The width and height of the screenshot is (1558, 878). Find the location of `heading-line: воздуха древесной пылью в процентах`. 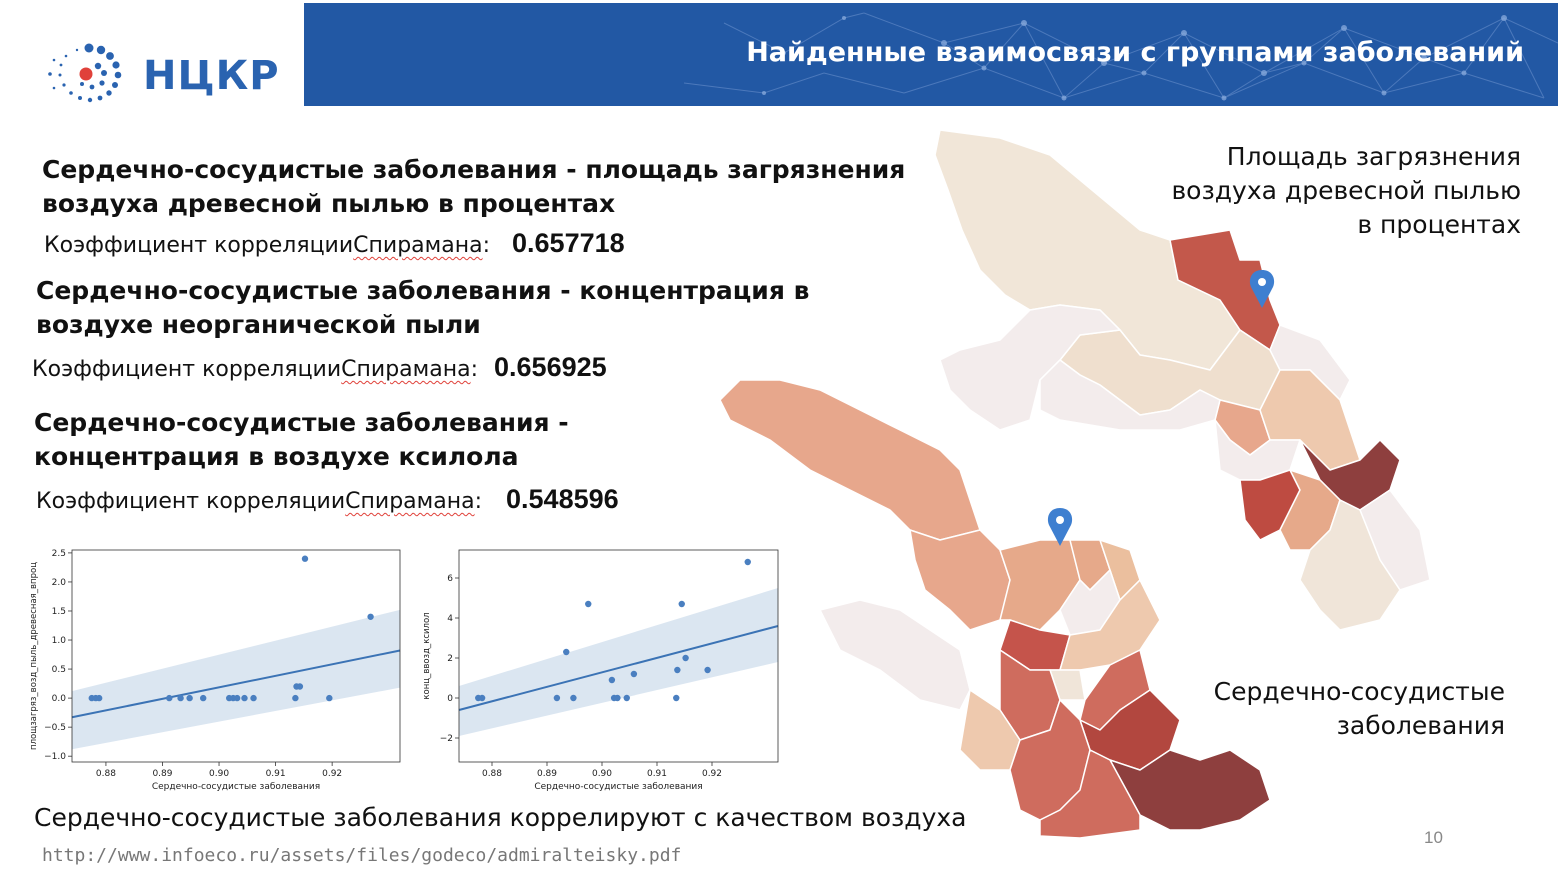

heading-line: воздуха древесной пылью в процентах is located at coordinates (329, 203).